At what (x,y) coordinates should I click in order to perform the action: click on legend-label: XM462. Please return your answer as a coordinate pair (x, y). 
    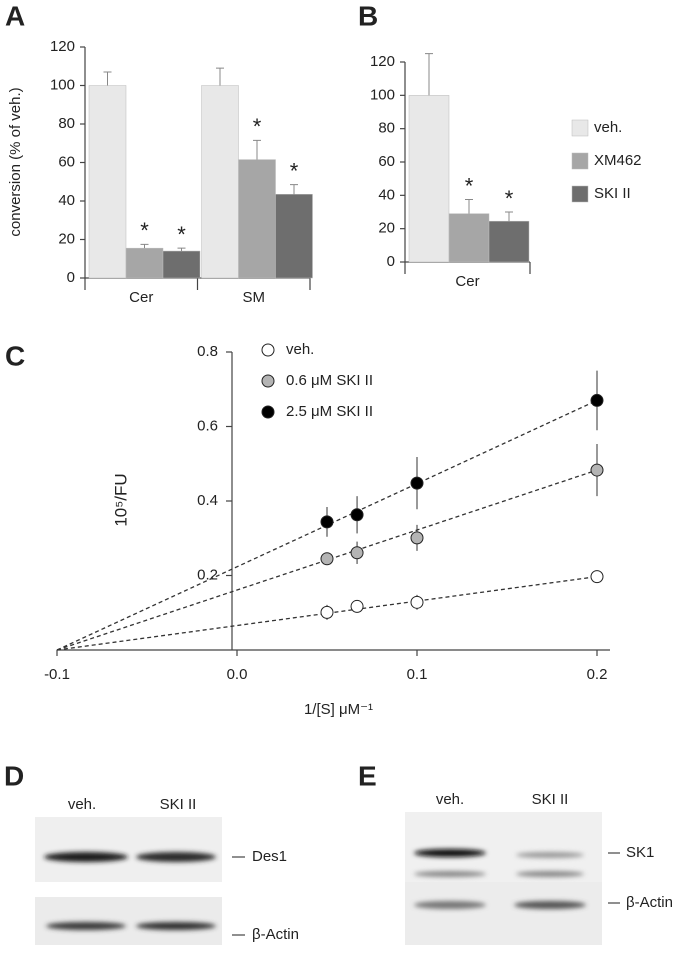
    Looking at the image, I should click on (618, 160).